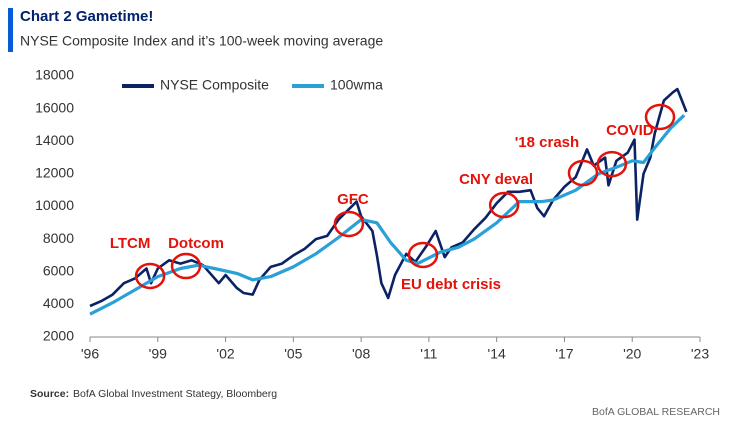  What do you see at coordinates (214, 85) in the screenshot?
I see `legend-label: NYSE Composite` at bounding box center [214, 85].